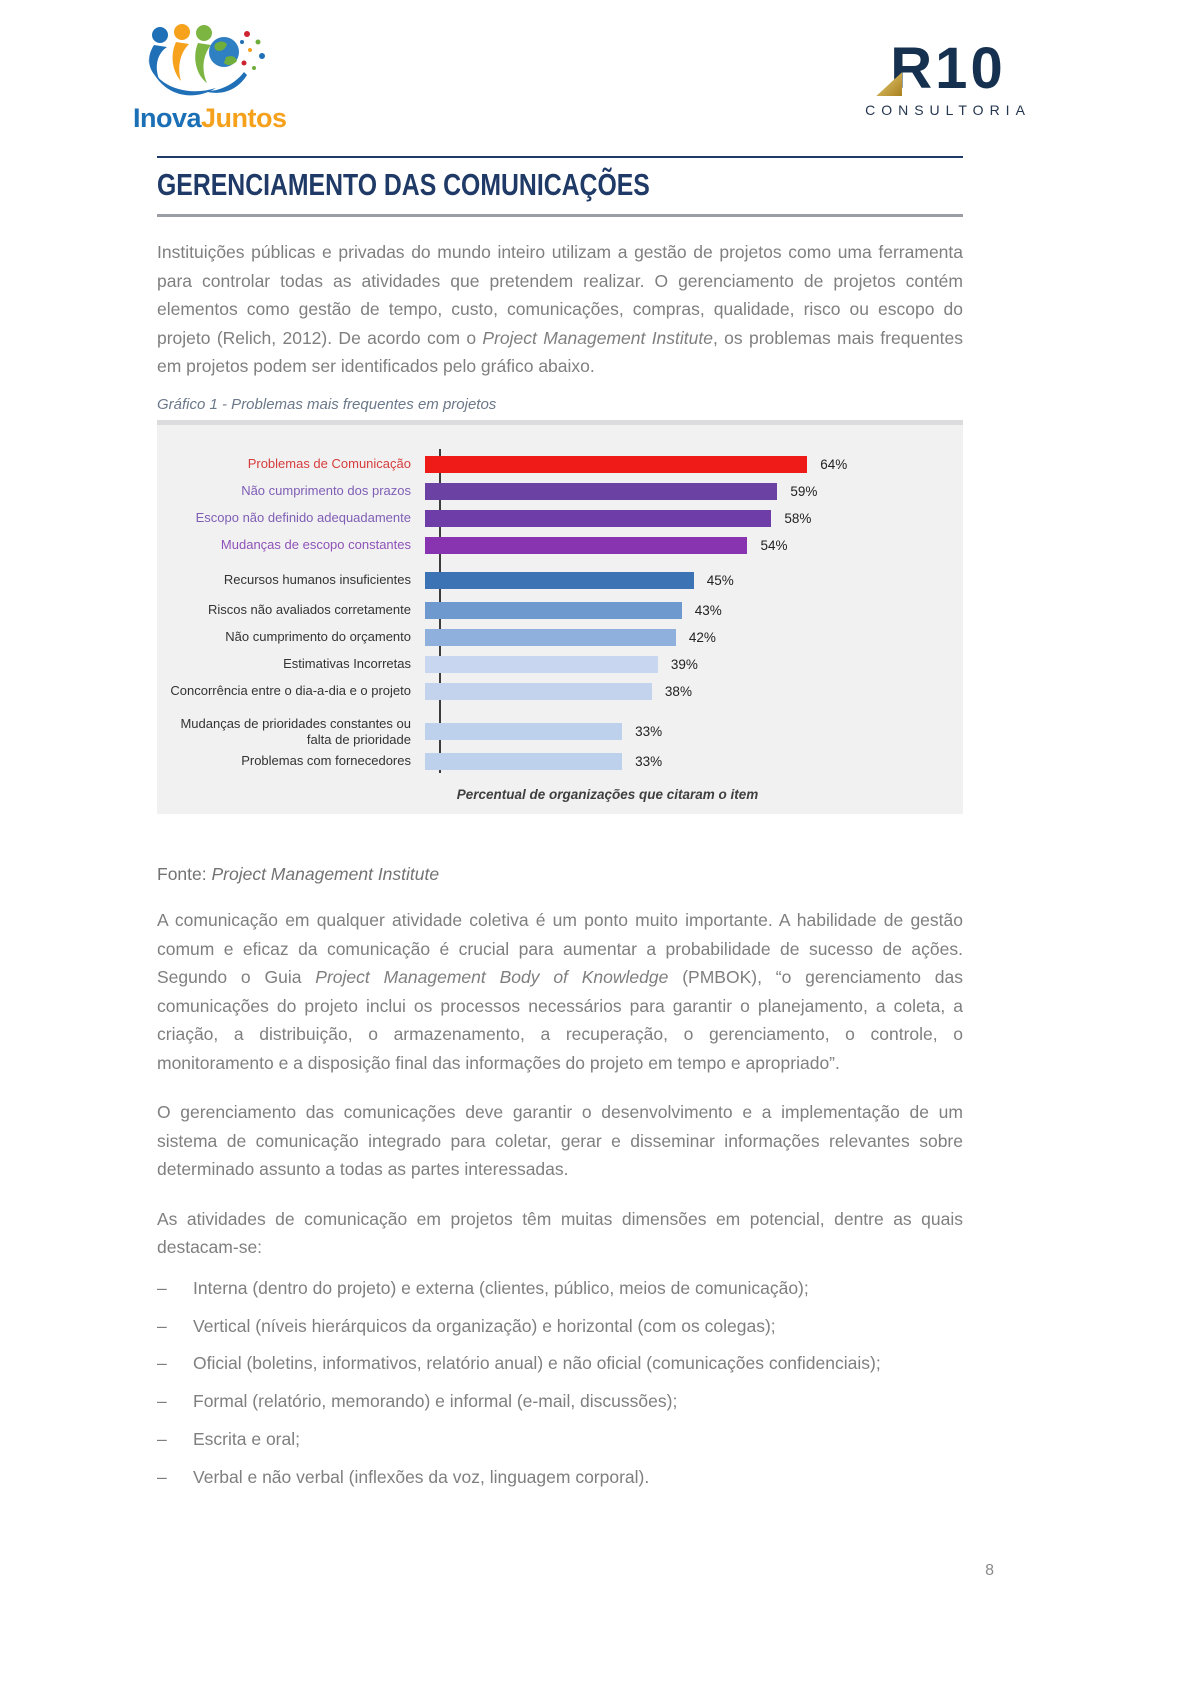 This screenshot has height=1684, width=1190. I want to click on page-title: GERENCIAMENTO DAS COMUNICAÇÕES, so click(403, 184).